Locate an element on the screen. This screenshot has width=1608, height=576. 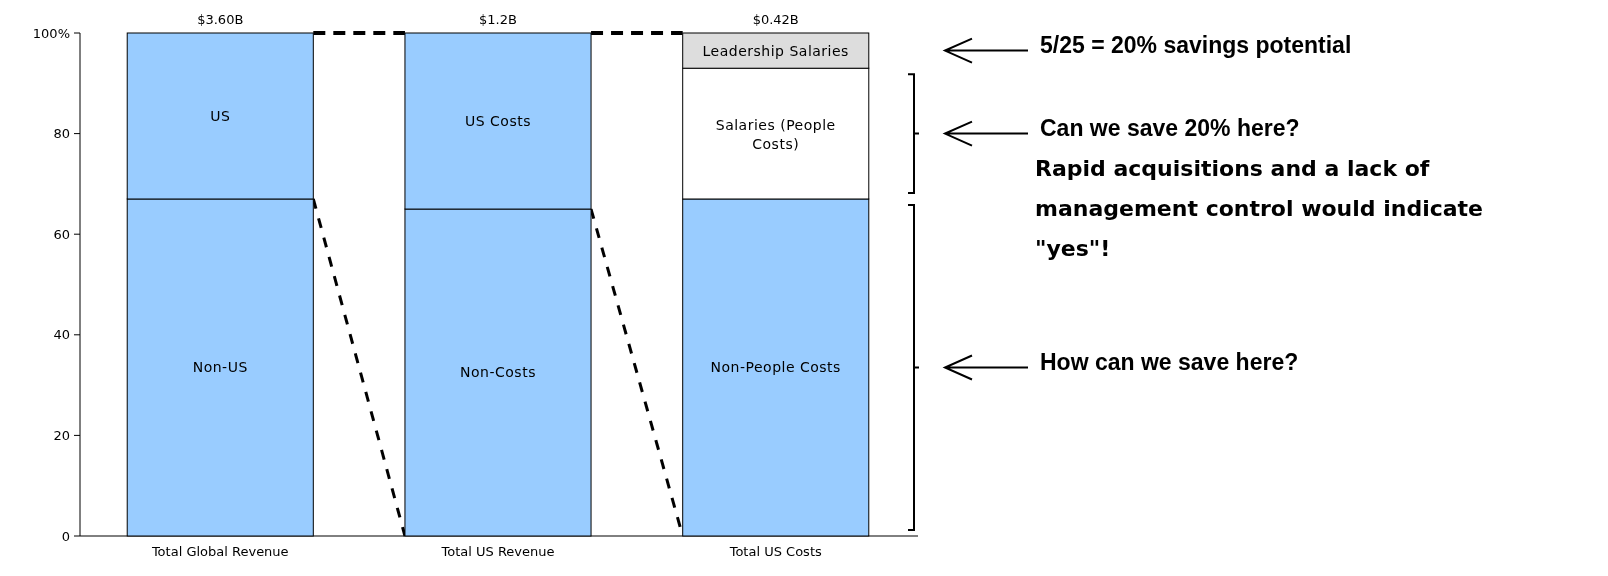
text: 5/25 = 20% savings potential is located at coordinates (1196, 44).